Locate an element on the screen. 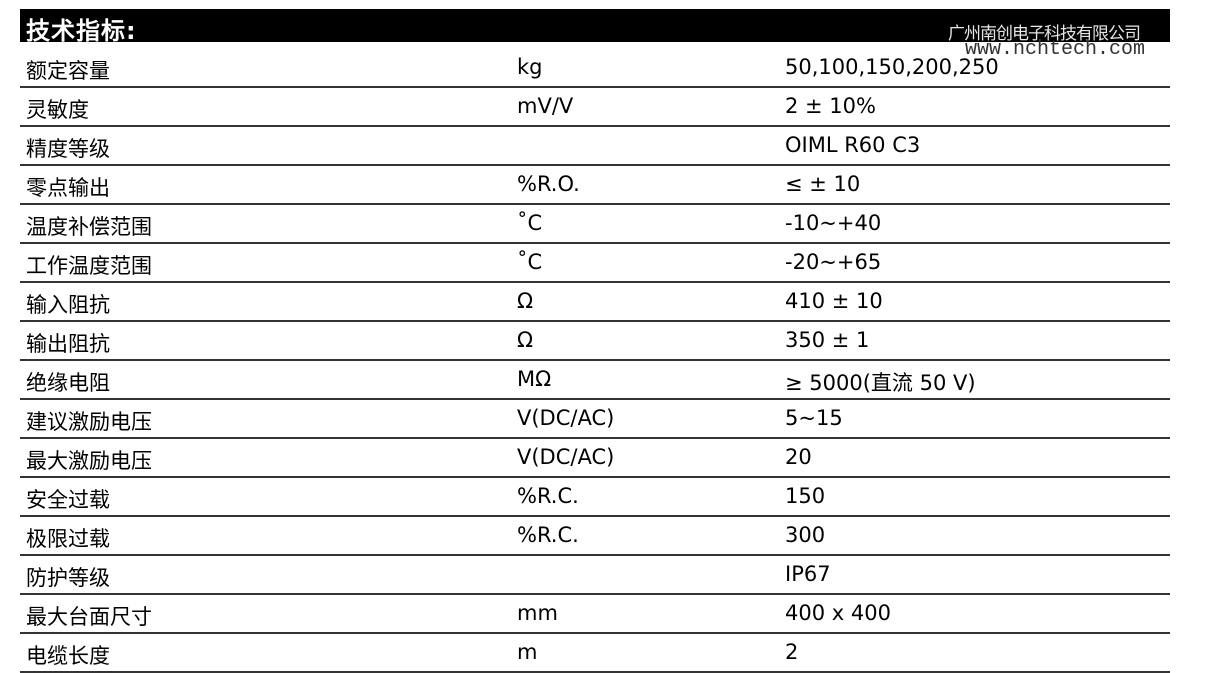 This screenshot has width=1205, height=673. param-name: 安全过载 is located at coordinates (68, 500).